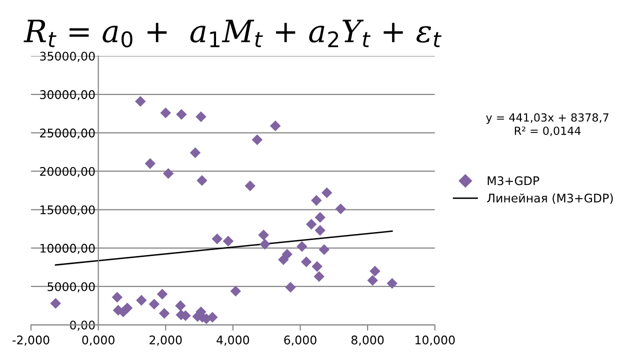 The image size is (633, 359). I want to click on x-tick-label: 6,000, so click(300, 341).